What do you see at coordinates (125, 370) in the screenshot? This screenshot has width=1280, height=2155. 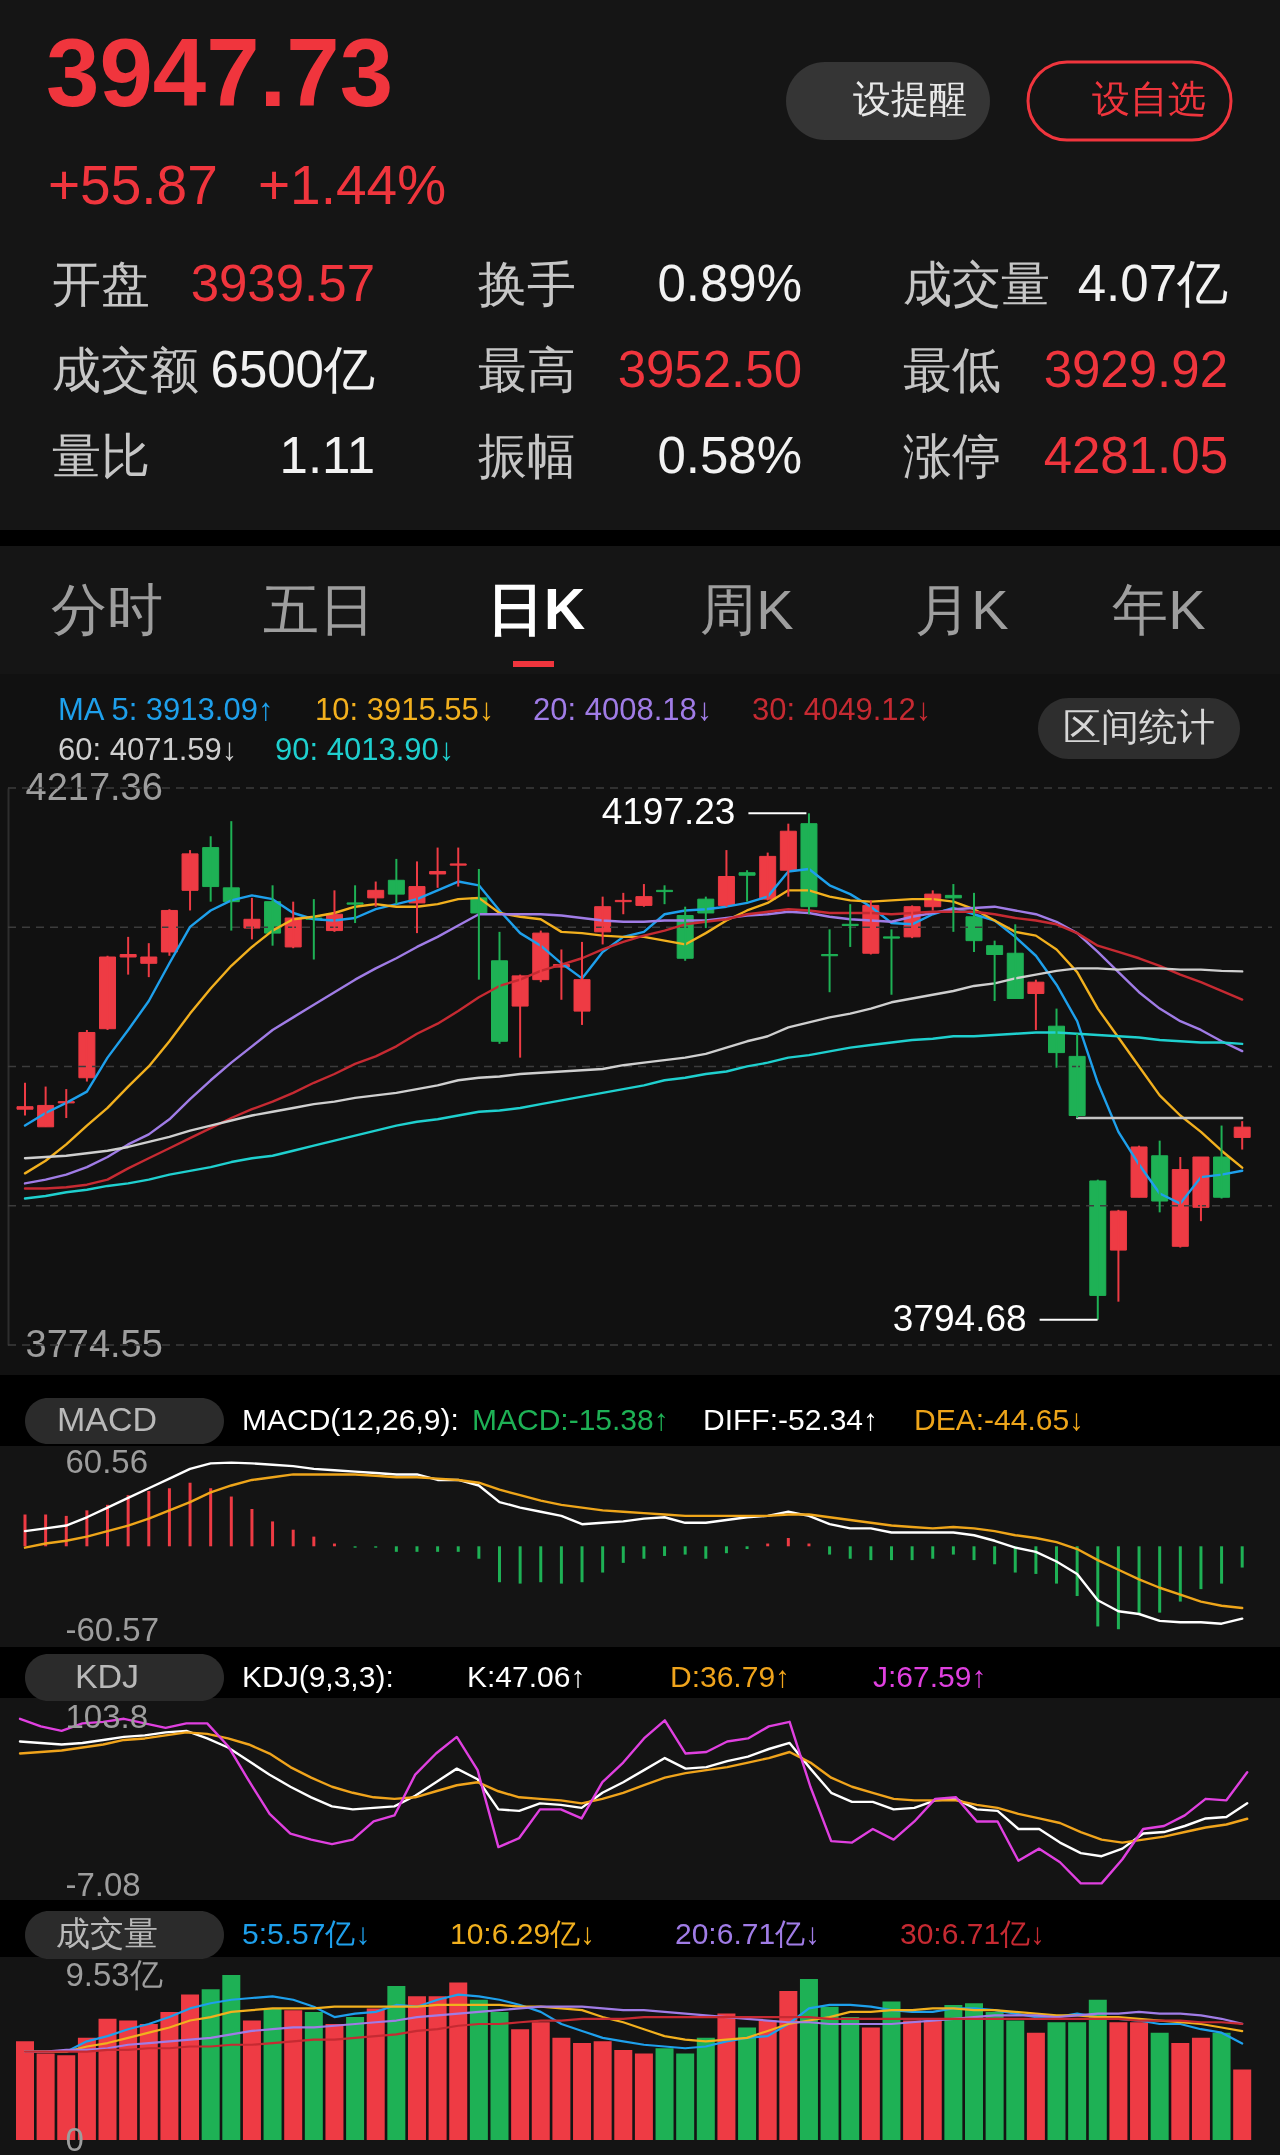 I see `text: 成交额` at bounding box center [125, 370].